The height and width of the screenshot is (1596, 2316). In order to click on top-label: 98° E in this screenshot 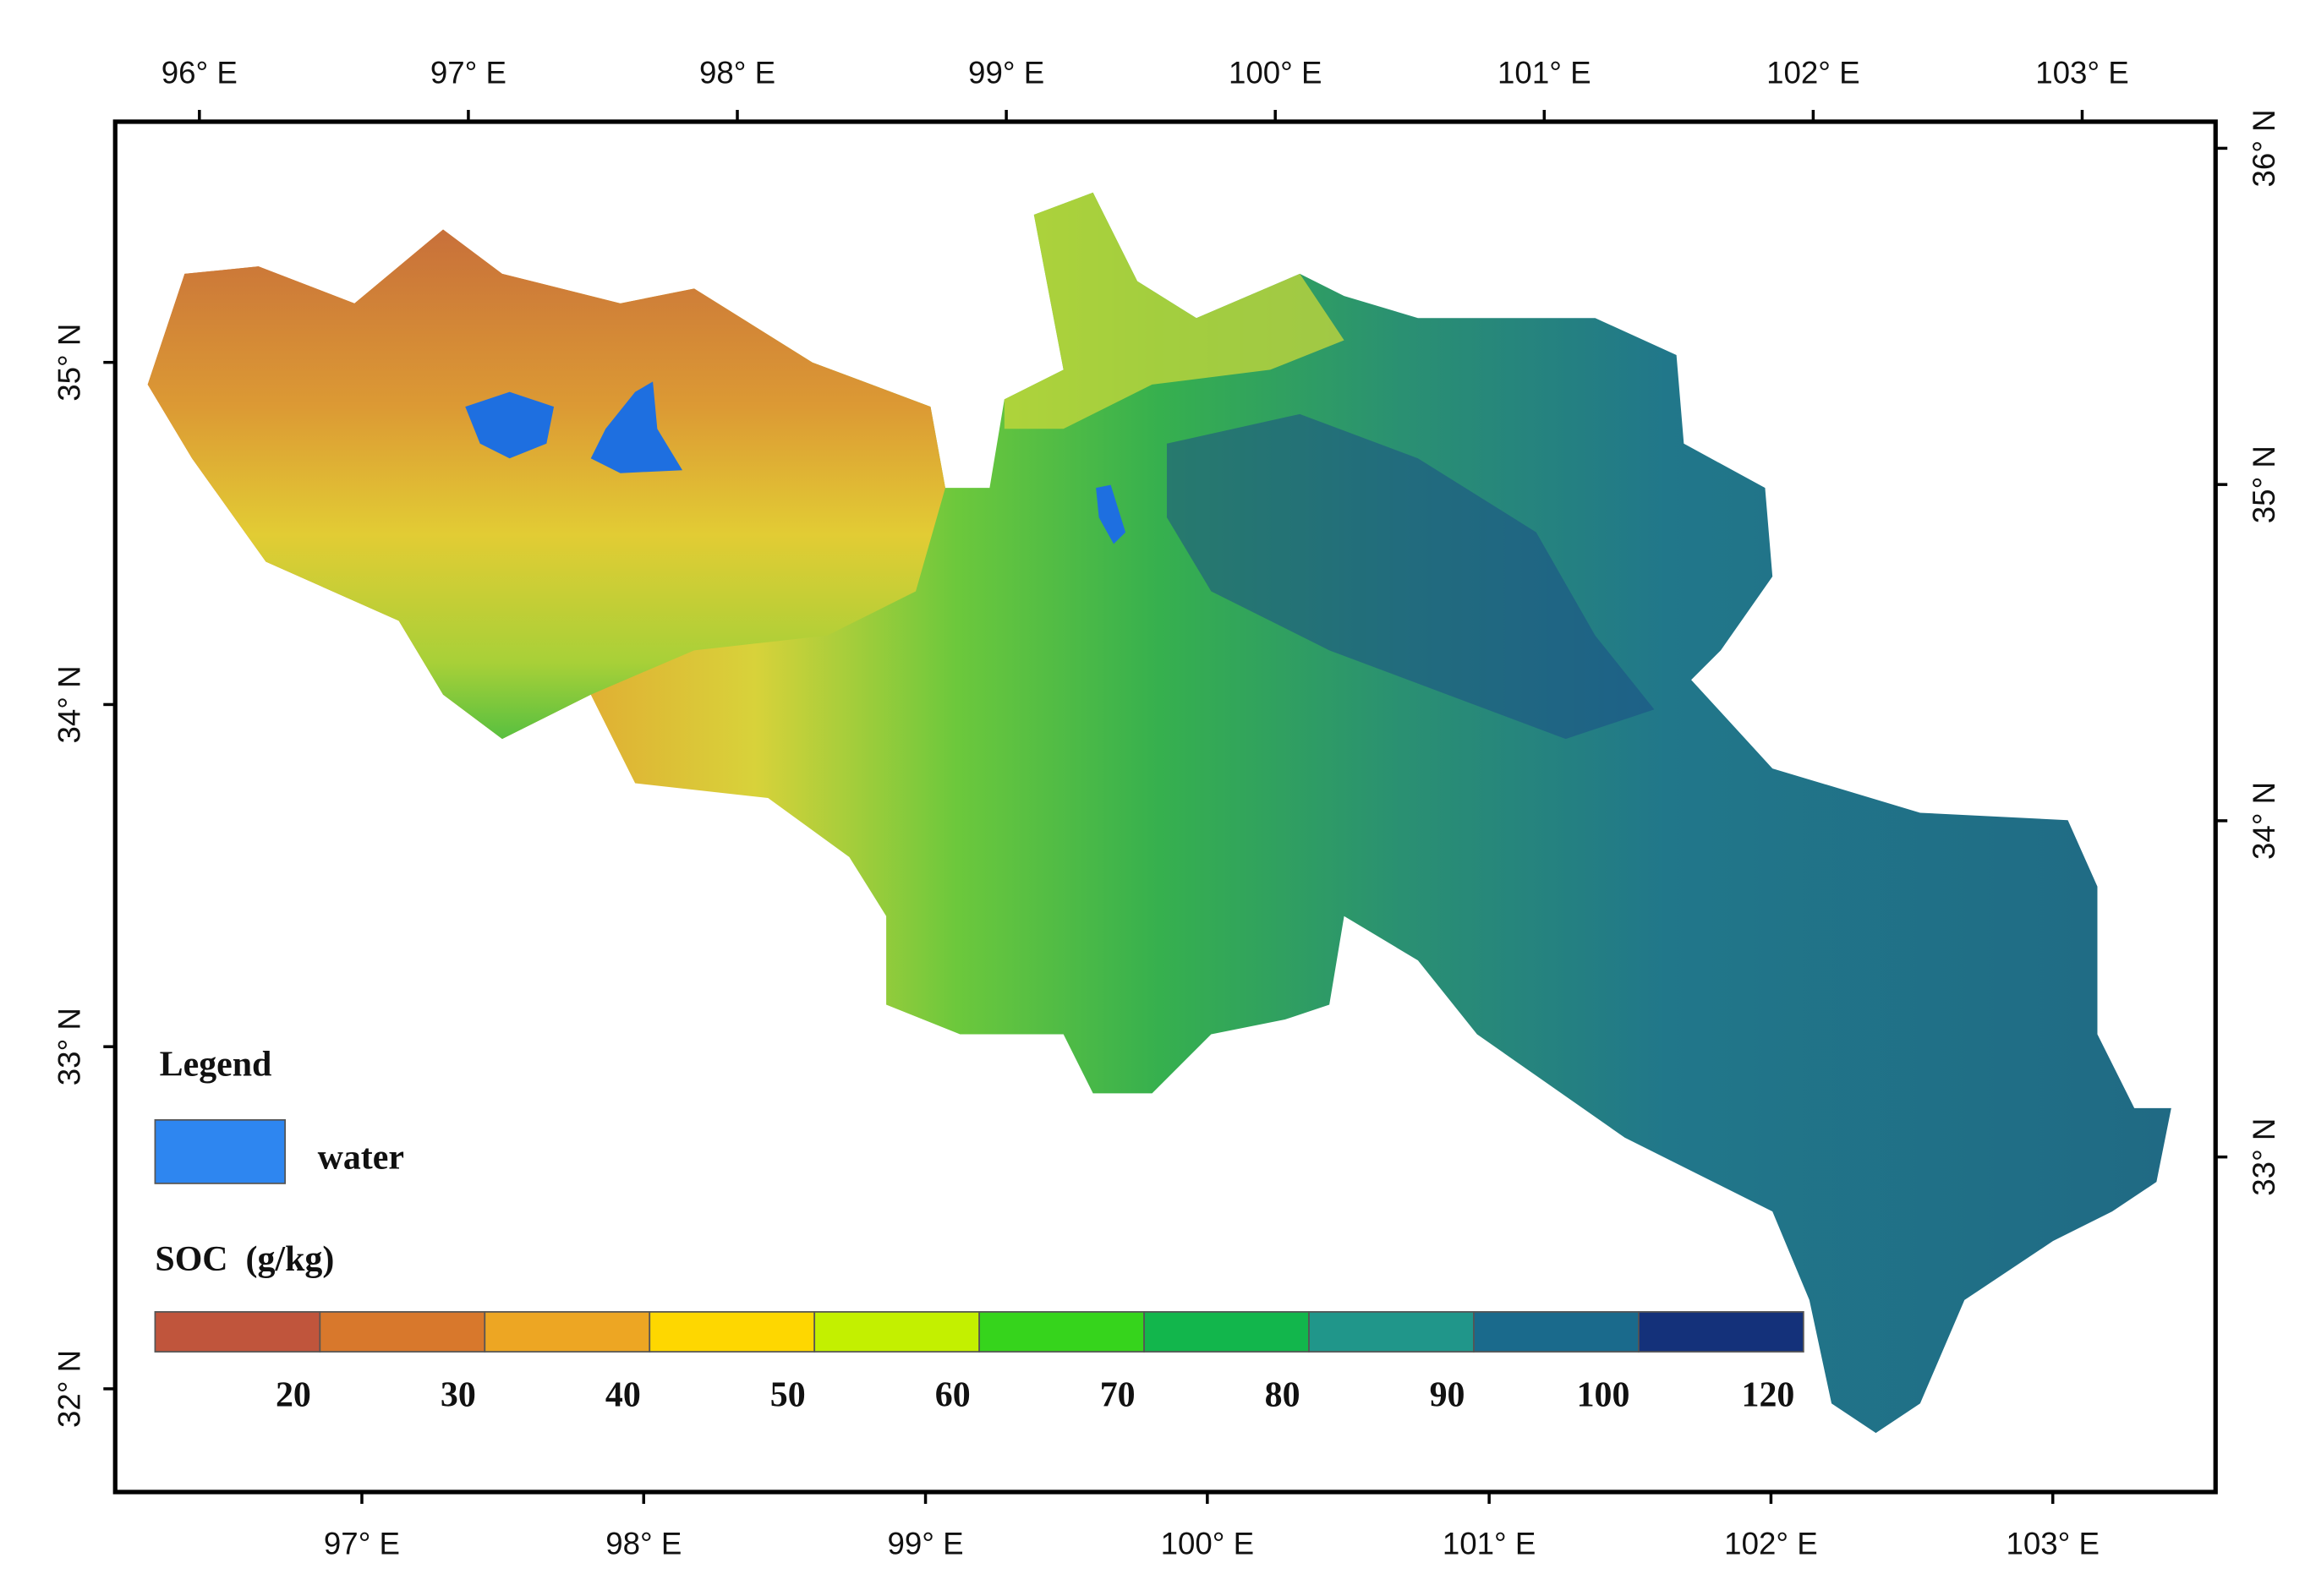, I will do `click(737, 73)`.